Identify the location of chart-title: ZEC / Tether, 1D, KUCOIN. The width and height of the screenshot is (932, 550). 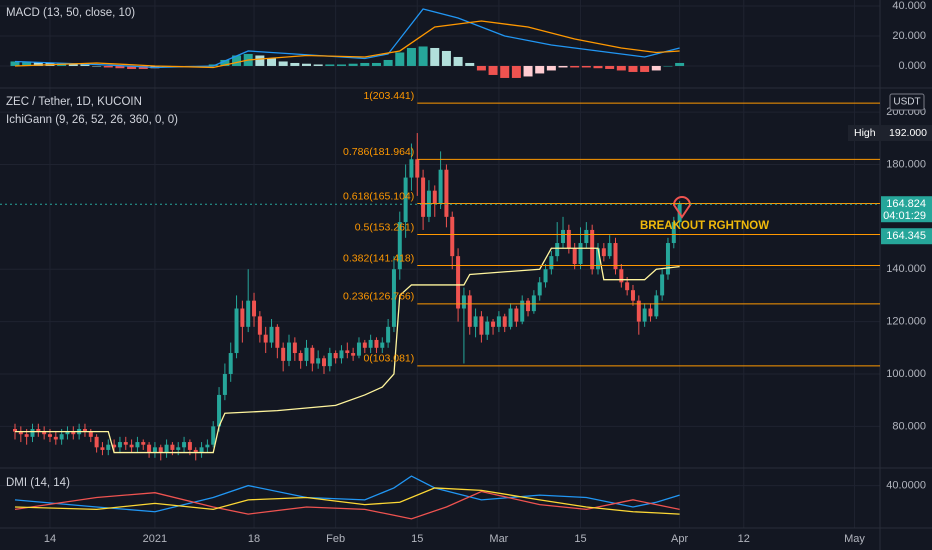
(74, 102).